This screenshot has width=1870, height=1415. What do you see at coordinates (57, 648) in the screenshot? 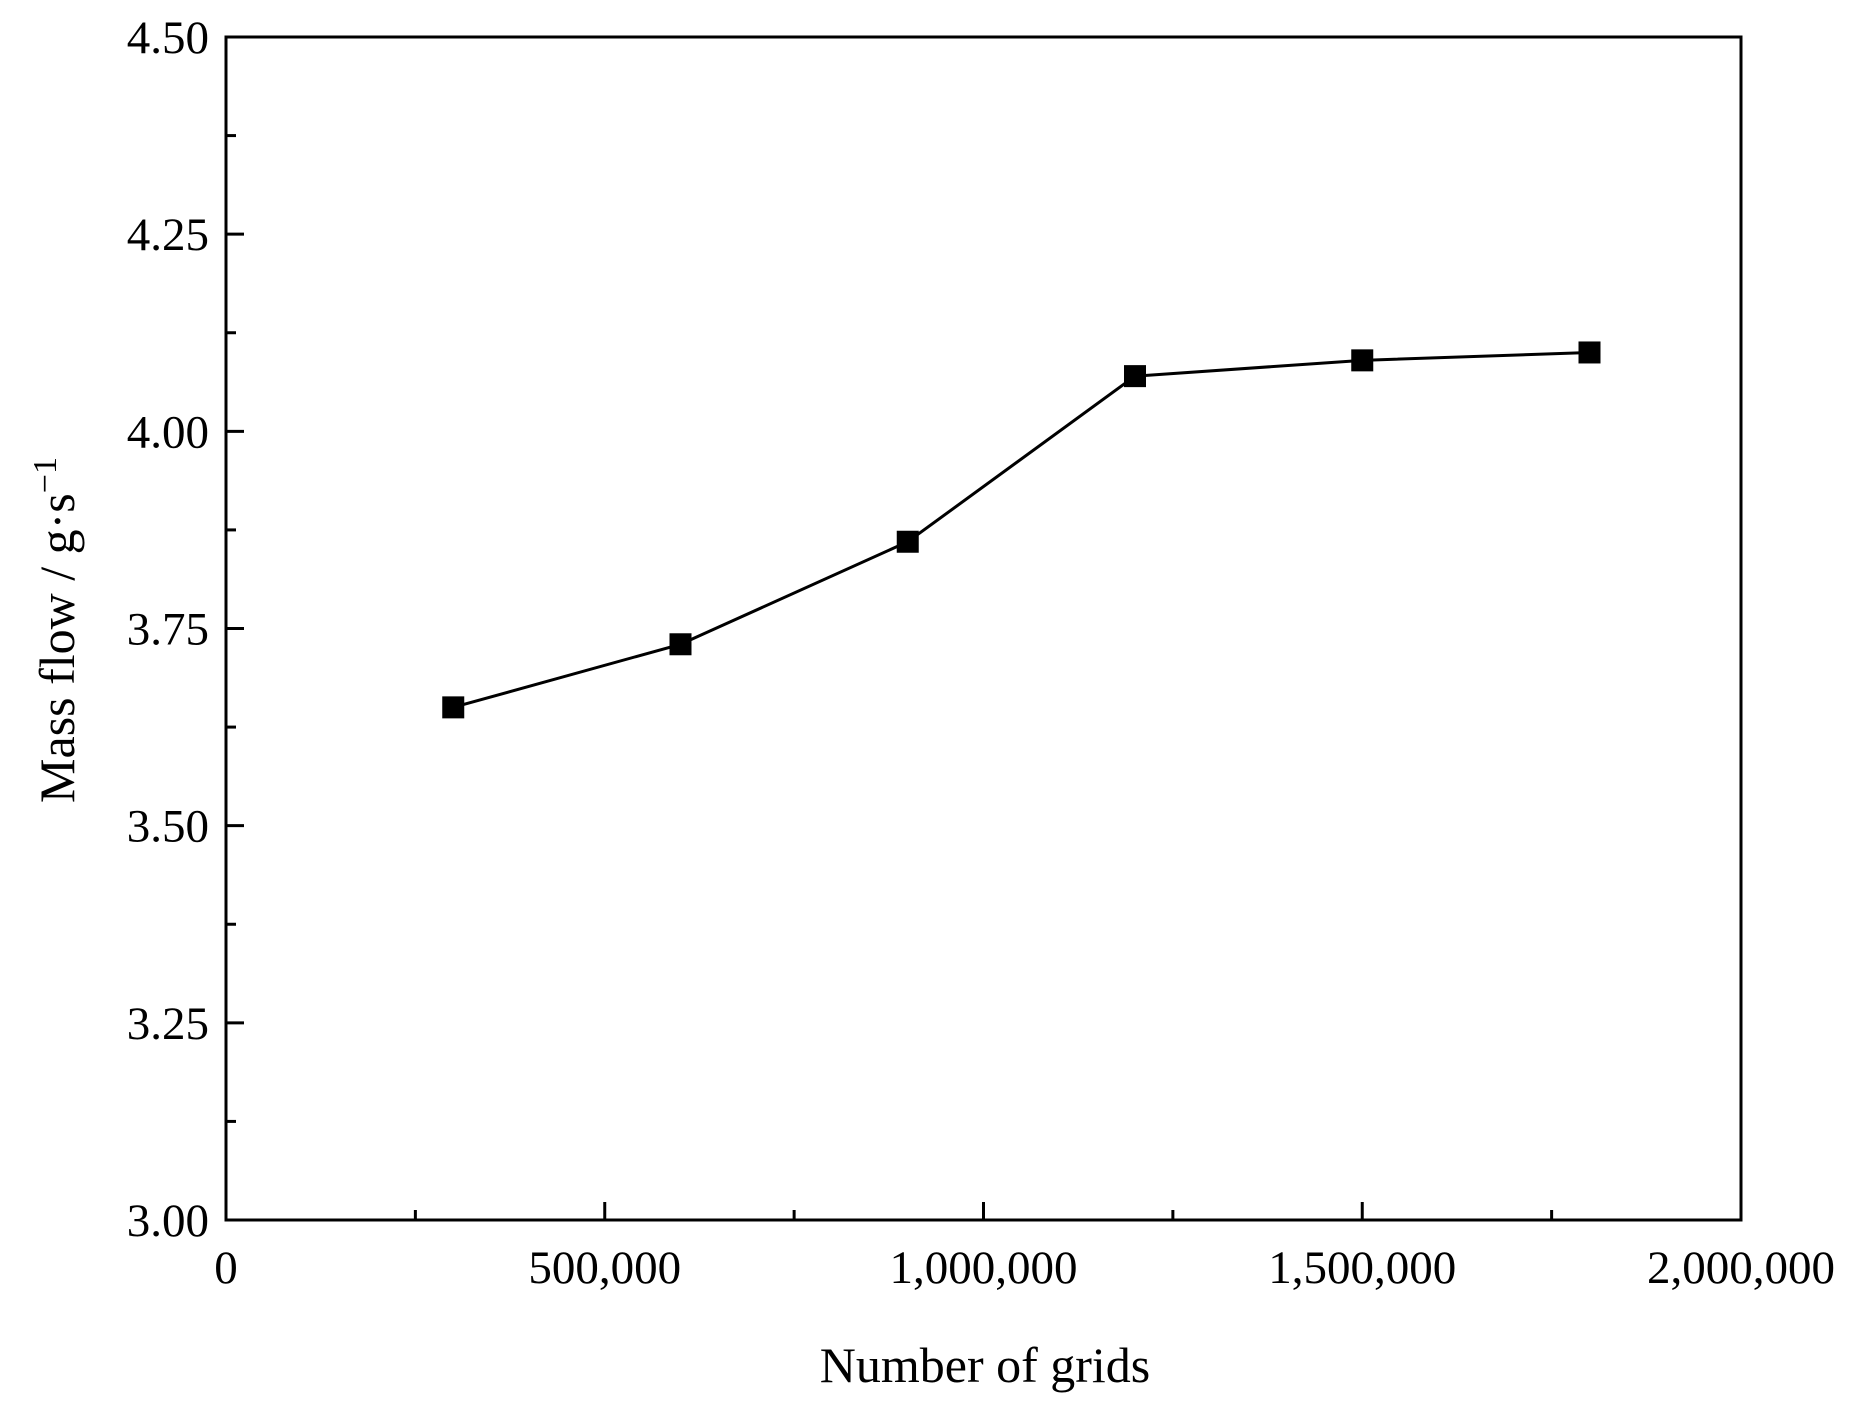
I see `y-axis-title-main: Mass flow / g·s` at bounding box center [57, 648].